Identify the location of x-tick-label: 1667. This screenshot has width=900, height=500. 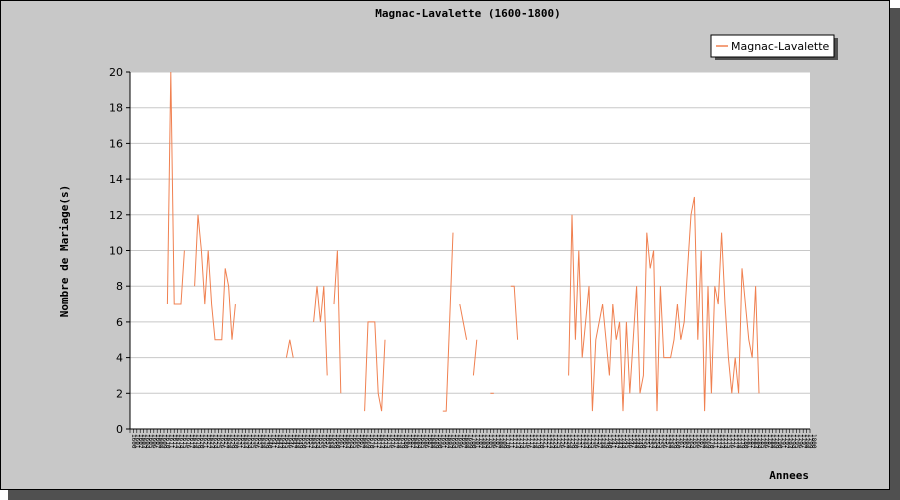
(361, 441).